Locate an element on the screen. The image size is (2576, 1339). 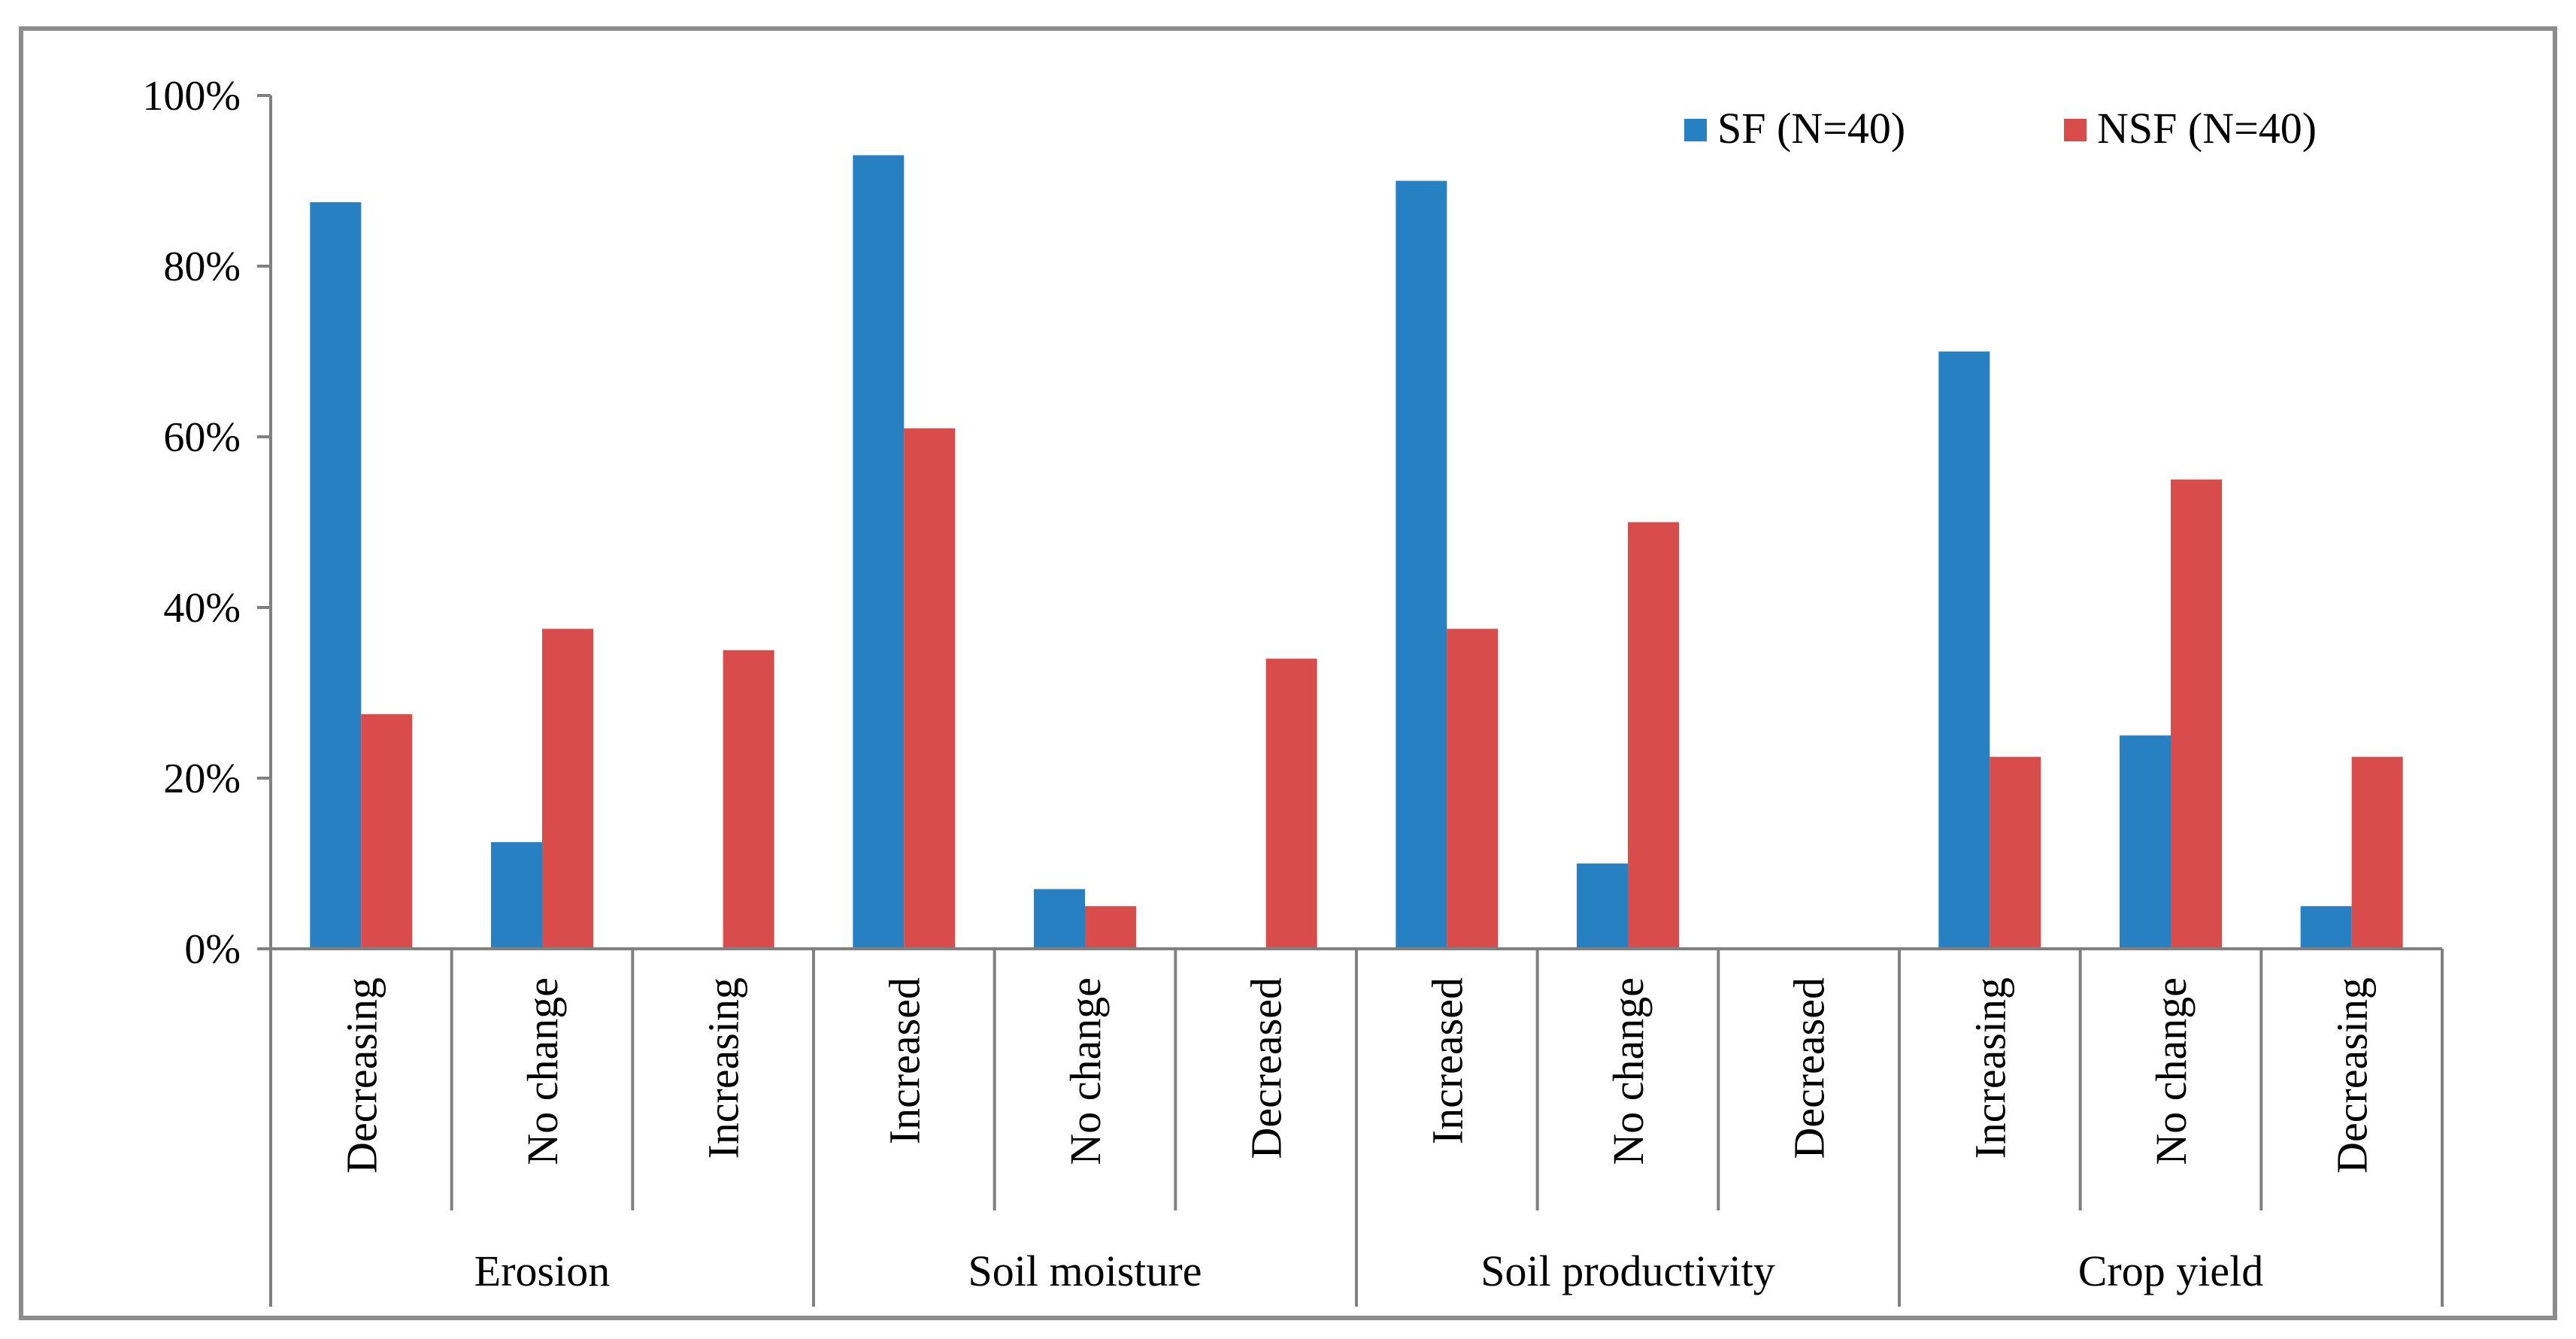
legend: SF (N=40) NSF (N=40) is located at coordinates (2000, 128).